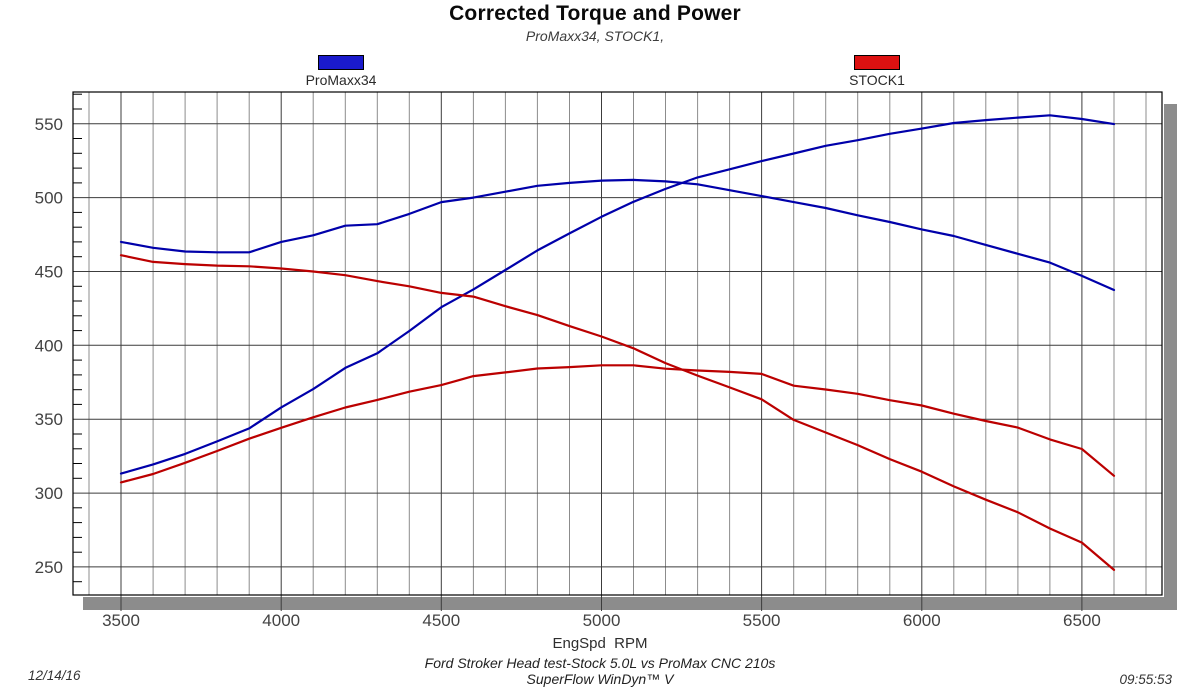 The image size is (1200, 692). I want to click on curve-promaxx34-torque-lb-ft, so click(617, 235).